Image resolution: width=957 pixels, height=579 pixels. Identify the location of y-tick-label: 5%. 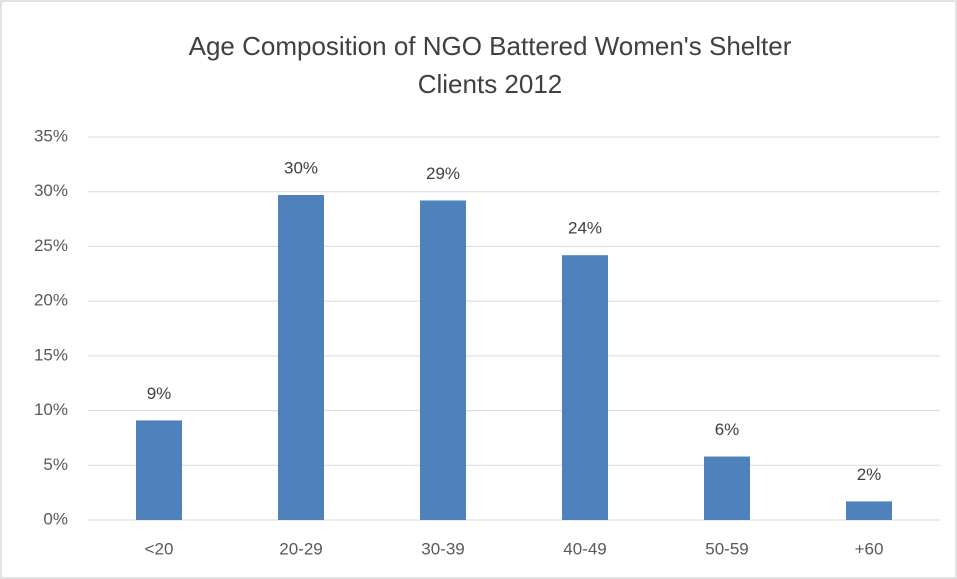
(55, 464).